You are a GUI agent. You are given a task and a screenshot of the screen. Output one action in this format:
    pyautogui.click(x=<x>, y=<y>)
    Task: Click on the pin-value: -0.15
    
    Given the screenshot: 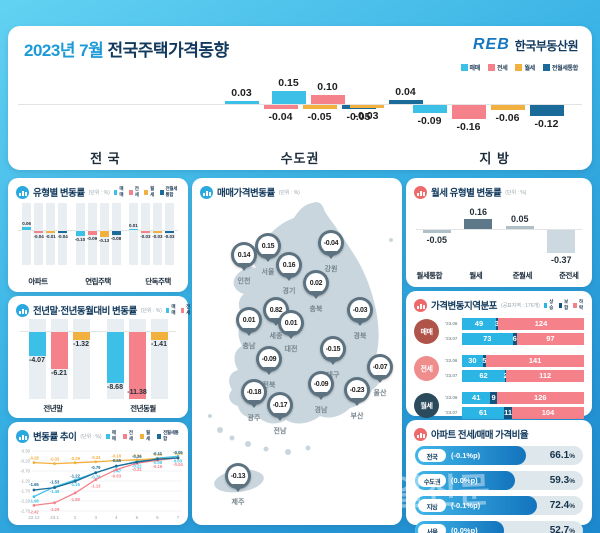 What is the action you would take?
    pyautogui.click(x=333, y=349)
    